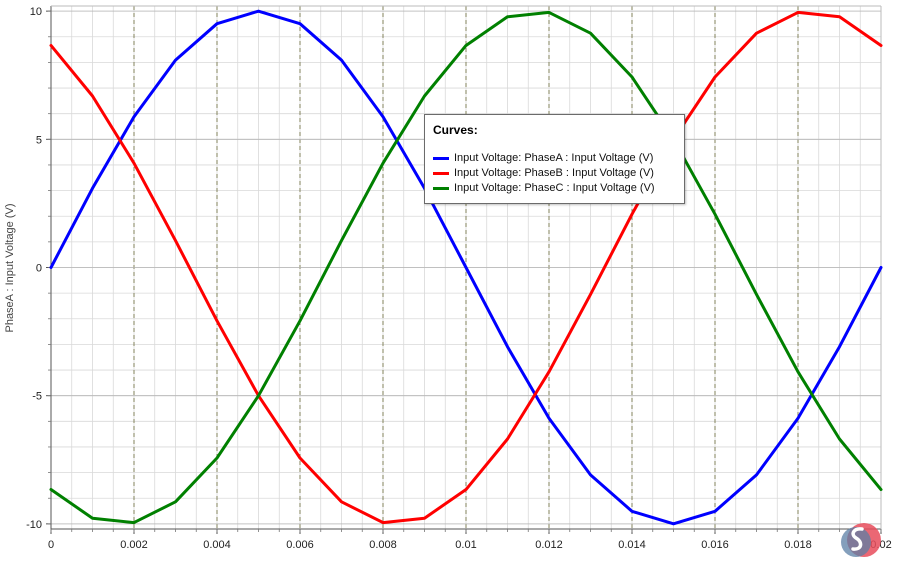 The width and height of the screenshot is (900, 563). What do you see at coordinates (383, 545) in the screenshot?
I see `x-tick-label: 0.008` at bounding box center [383, 545].